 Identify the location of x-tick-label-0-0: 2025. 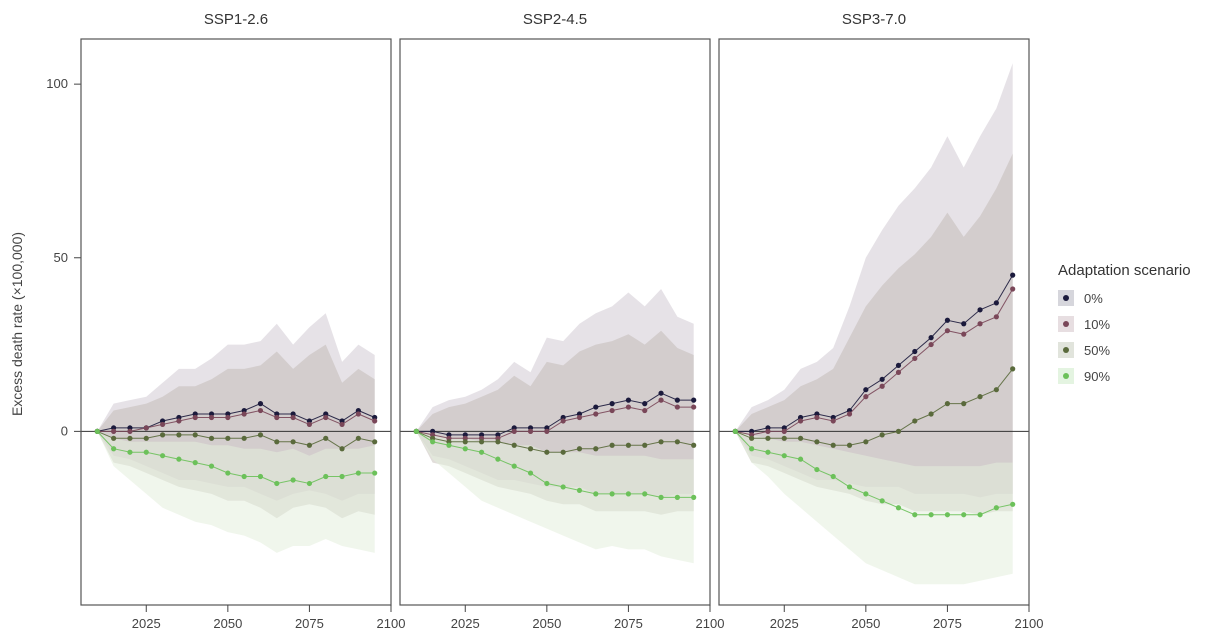
(146, 623).